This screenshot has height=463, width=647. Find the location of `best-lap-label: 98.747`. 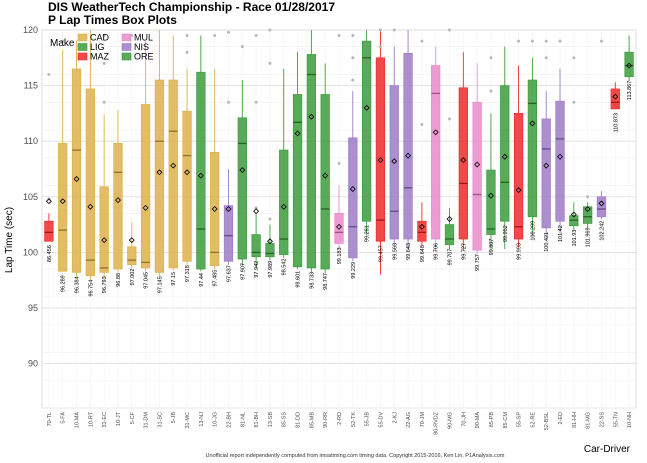

best-lap-label: 98.747 is located at coordinates (326, 281).